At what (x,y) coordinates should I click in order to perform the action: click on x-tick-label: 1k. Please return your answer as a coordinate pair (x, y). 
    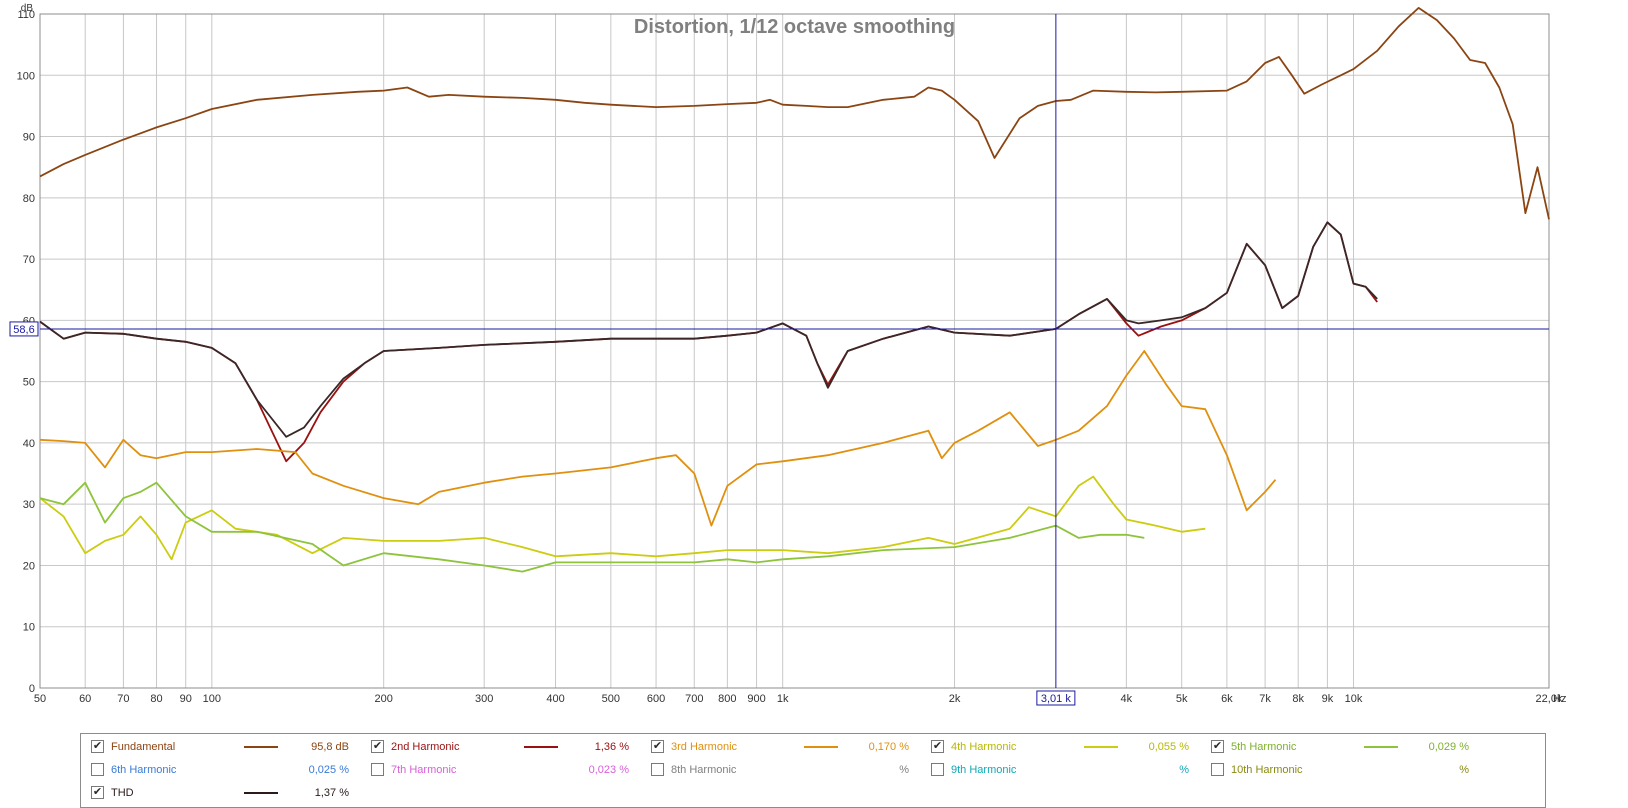
    Looking at the image, I should click on (783, 699).